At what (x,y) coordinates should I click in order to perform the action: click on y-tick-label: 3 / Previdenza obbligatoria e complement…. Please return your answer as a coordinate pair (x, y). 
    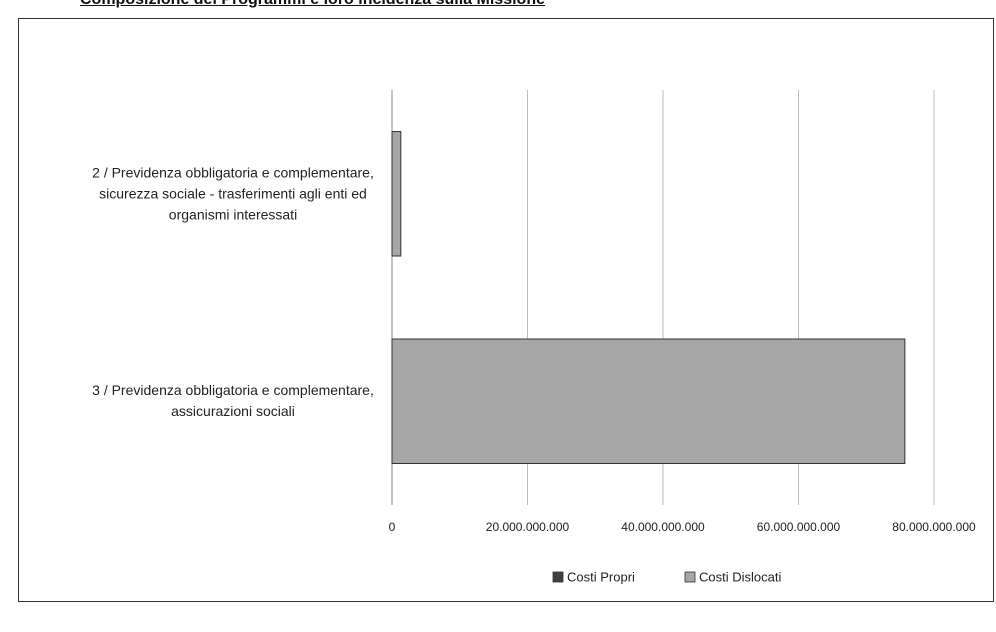
    Looking at the image, I should click on (233, 401).